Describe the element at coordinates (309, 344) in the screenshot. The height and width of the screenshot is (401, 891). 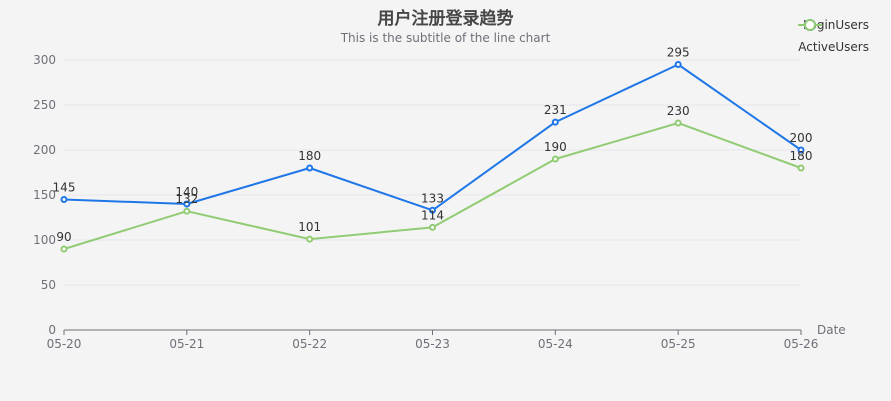
I see `x-tick-label: 05-22` at that location.